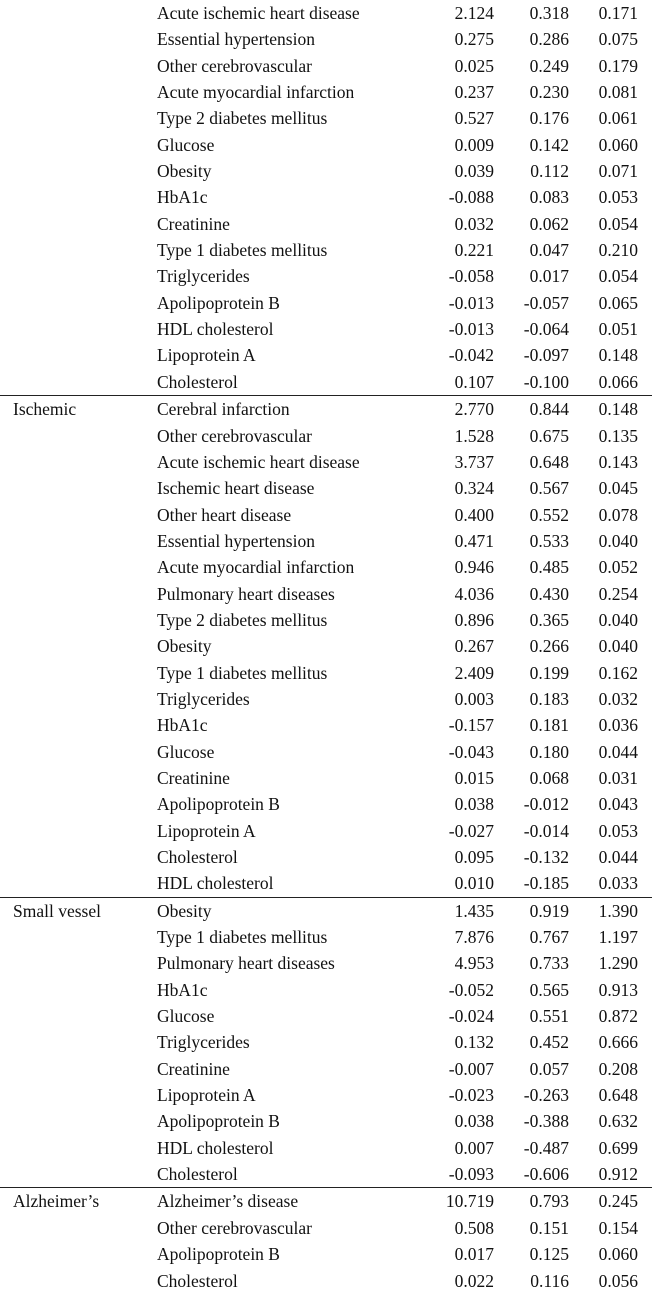 The width and height of the screenshot is (652, 1294). I want to click on value-col-1: 0.324, so click(474, 488).